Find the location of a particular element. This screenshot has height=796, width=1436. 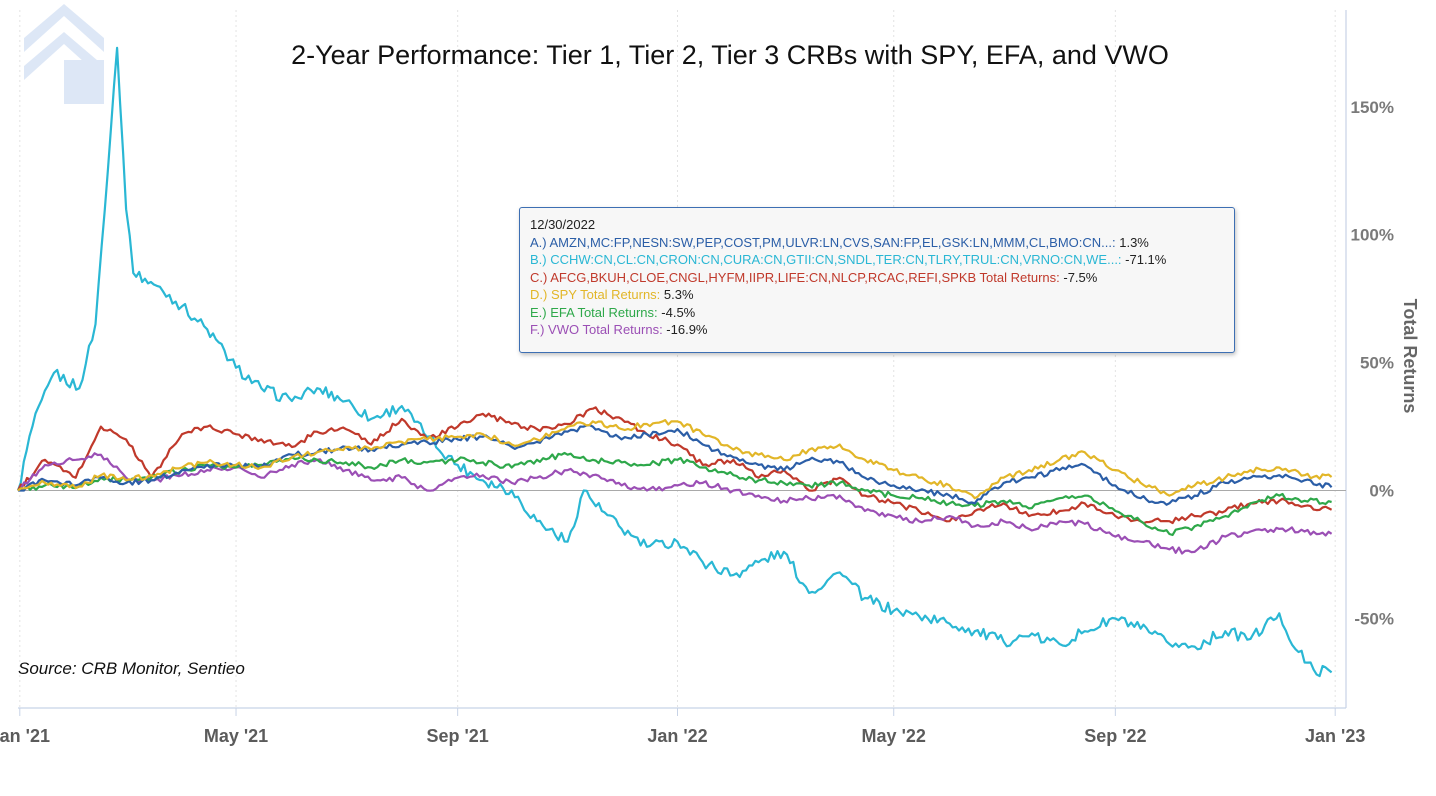

x-tick-label: Jan '21 is located at coordinates (25, 736).